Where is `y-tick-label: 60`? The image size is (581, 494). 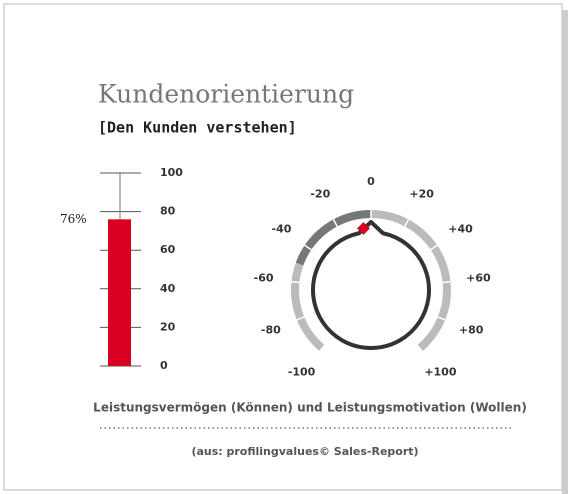
y-tick-label: 60 is located at coordinates (168, 249).